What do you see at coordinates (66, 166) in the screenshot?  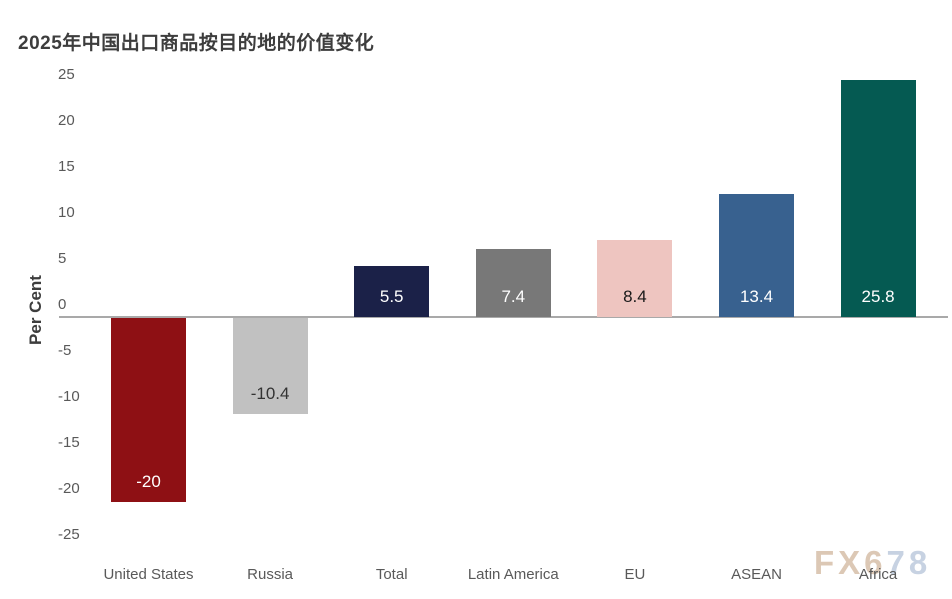 I see `y-tick-label: 15` at bounding box center [66, 166].